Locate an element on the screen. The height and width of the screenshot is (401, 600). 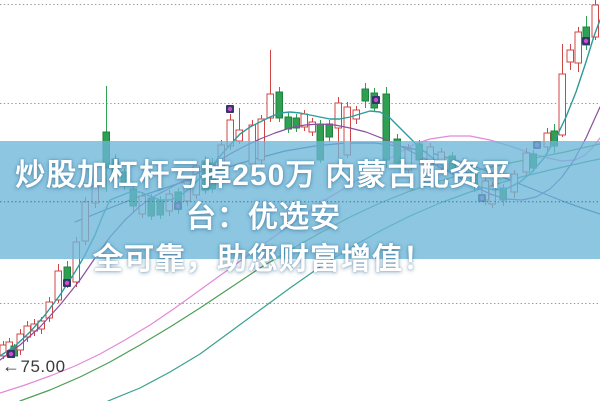
price-annotation: ←75.00 is located at coordinates (34, 366).